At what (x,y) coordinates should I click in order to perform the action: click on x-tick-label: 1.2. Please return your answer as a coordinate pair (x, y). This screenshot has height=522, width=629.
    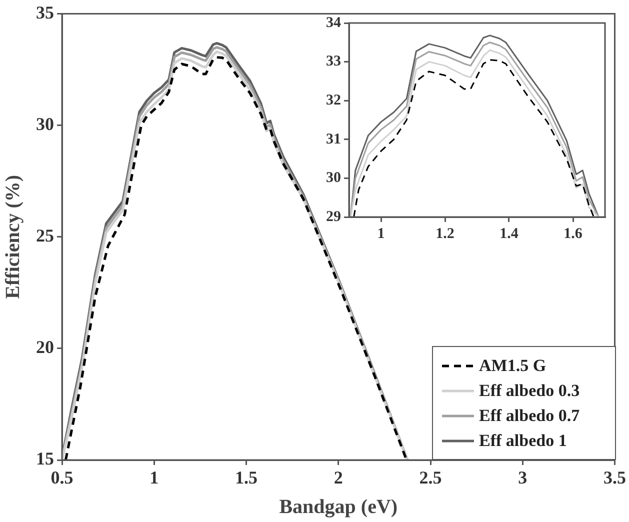
    Looking at the image, I should click on (445, 234).